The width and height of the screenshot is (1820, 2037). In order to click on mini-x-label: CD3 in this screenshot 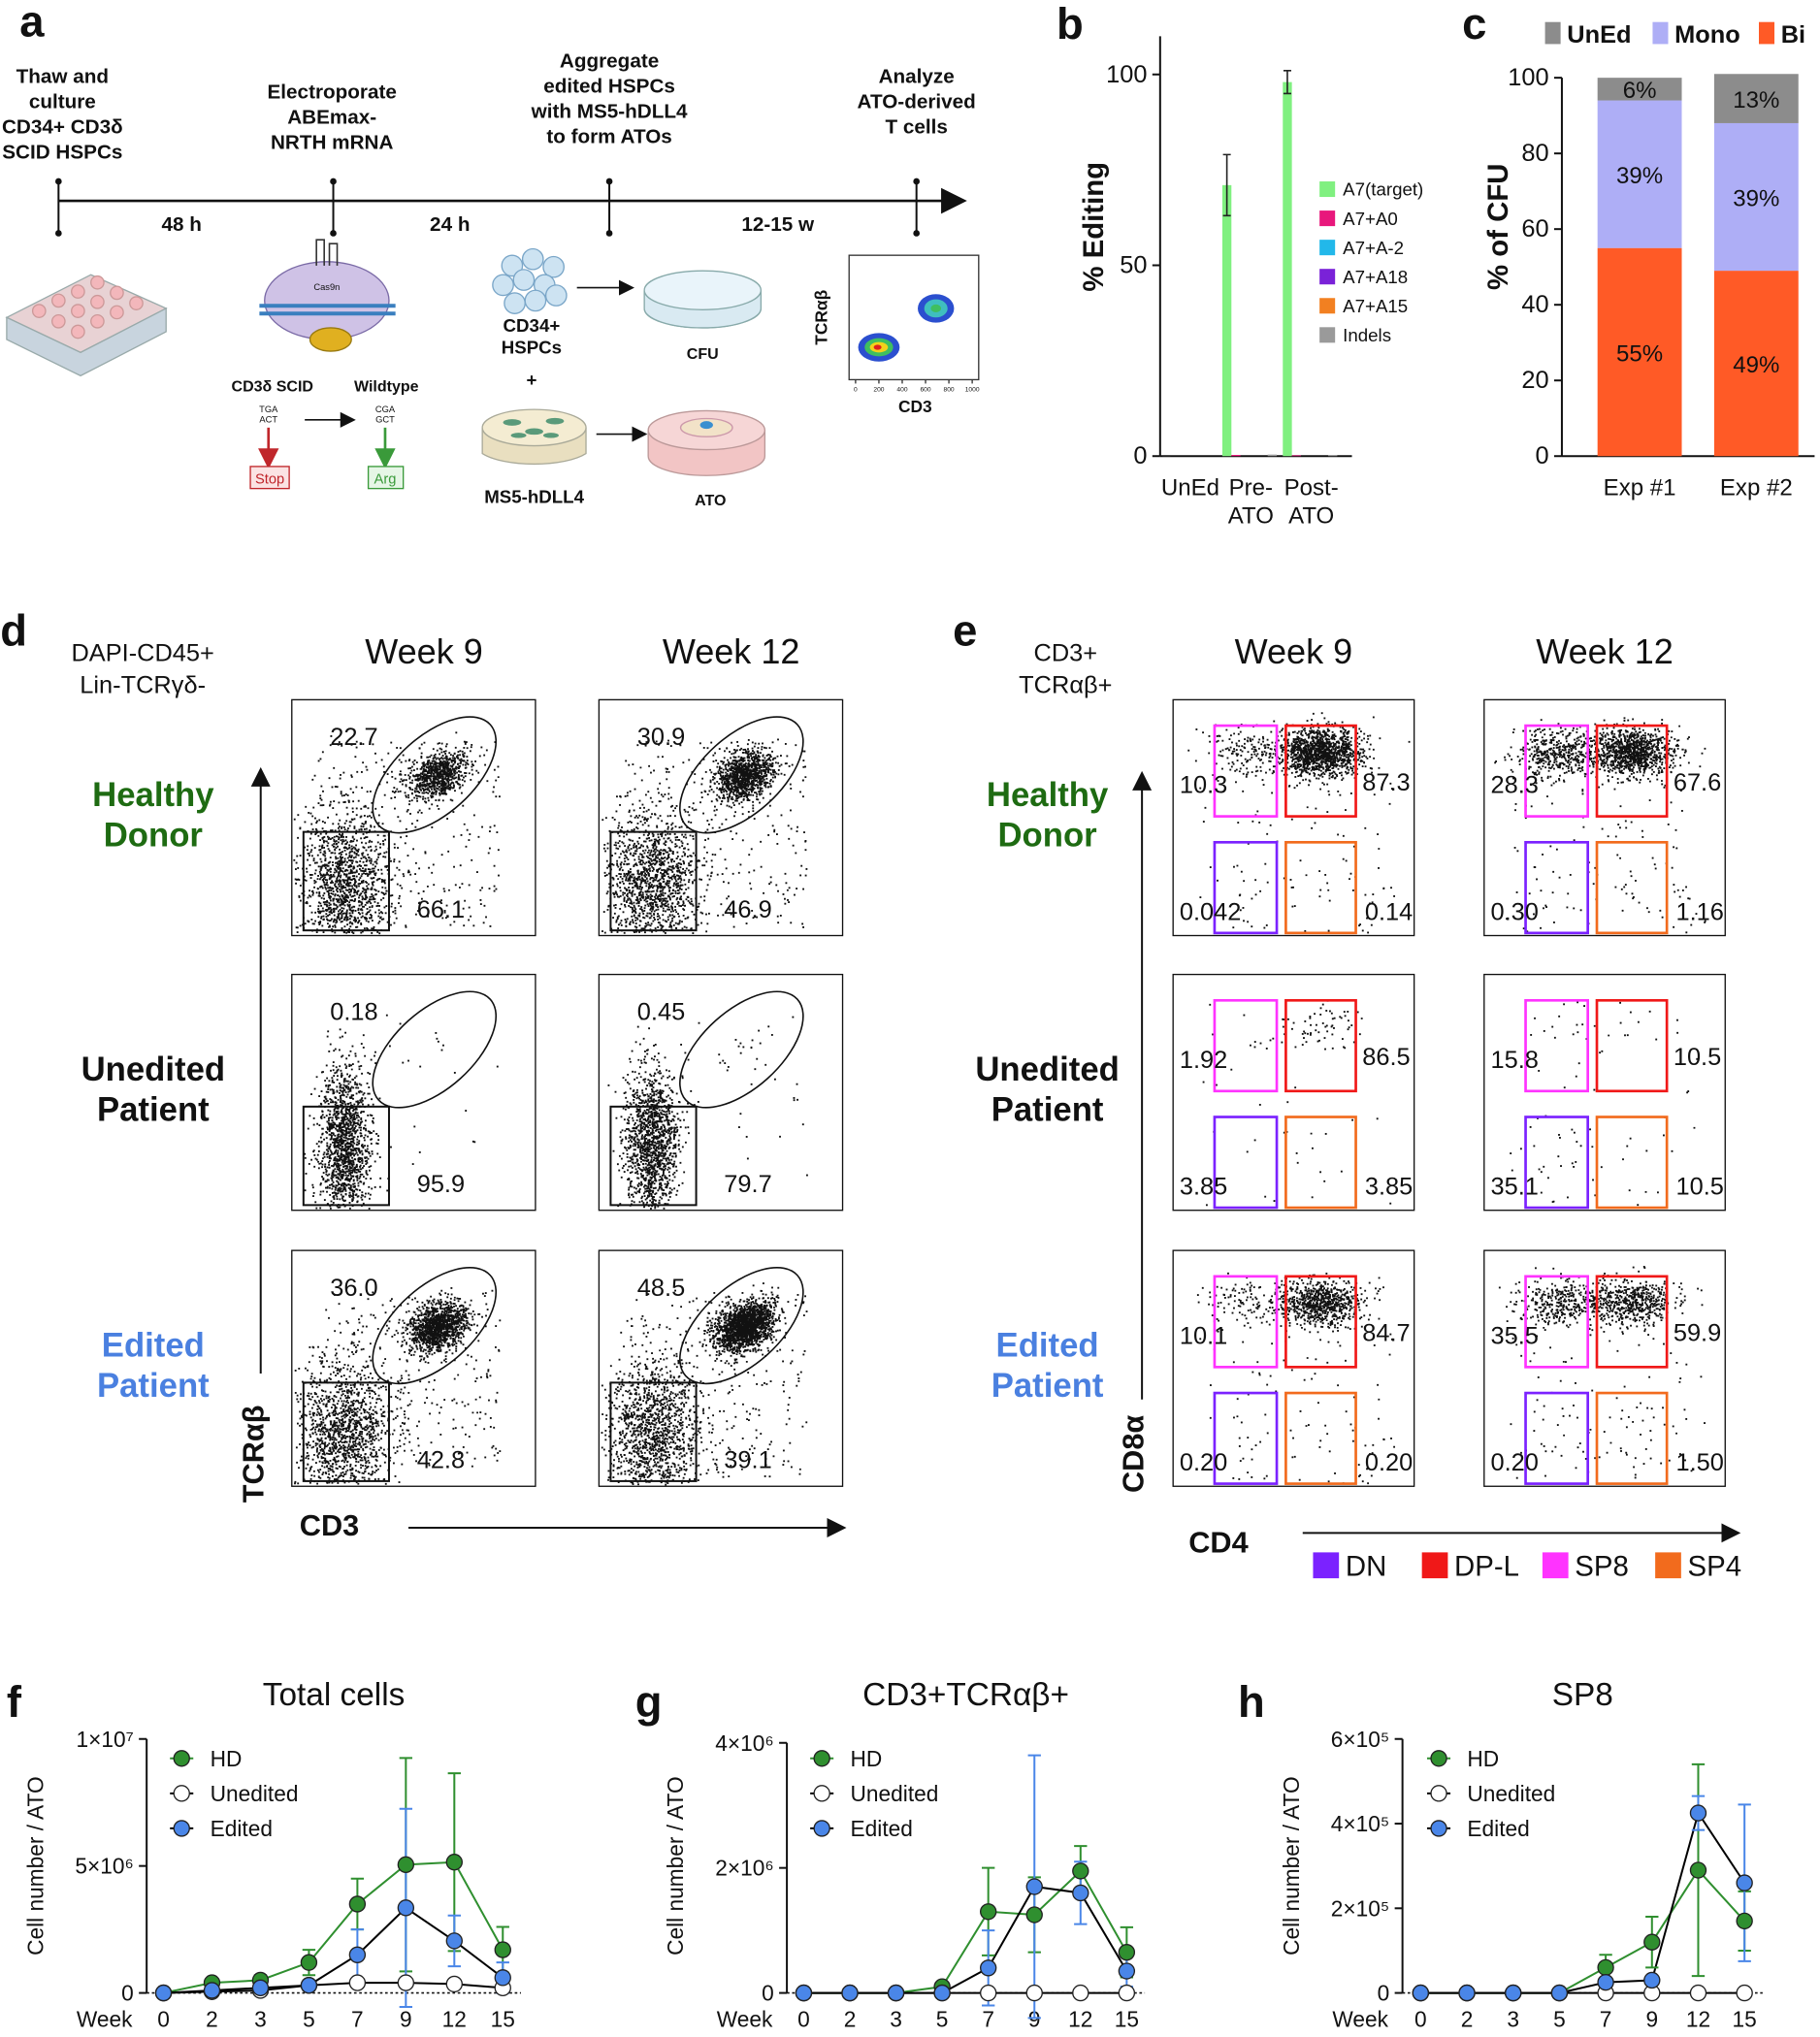, I will do `click(915, 406)`.